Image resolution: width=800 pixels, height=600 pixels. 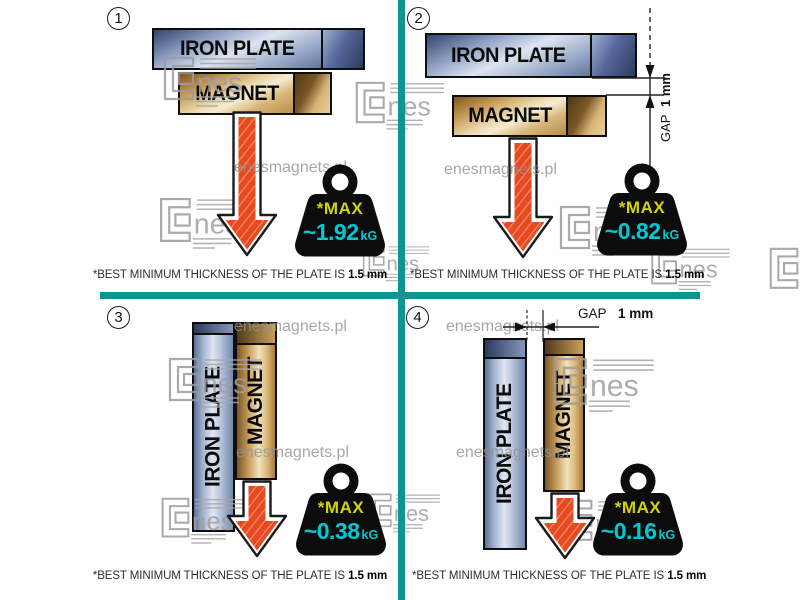 I want to click on magnet-face: MAGNET, so click(x=510, y=116).